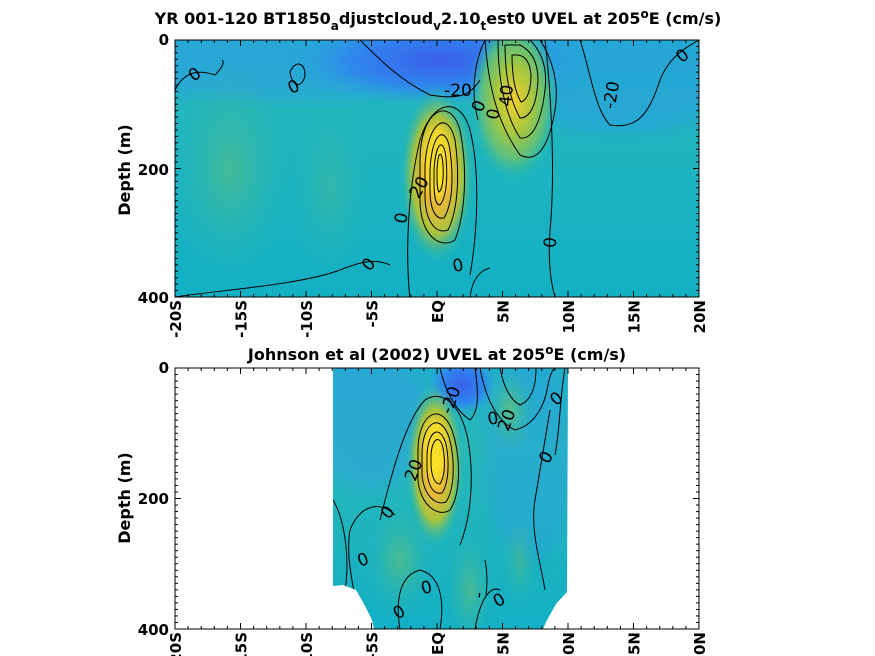 This screenshot has height=656, width=875. I want to click on panel-2-contours, so click(449, 498).